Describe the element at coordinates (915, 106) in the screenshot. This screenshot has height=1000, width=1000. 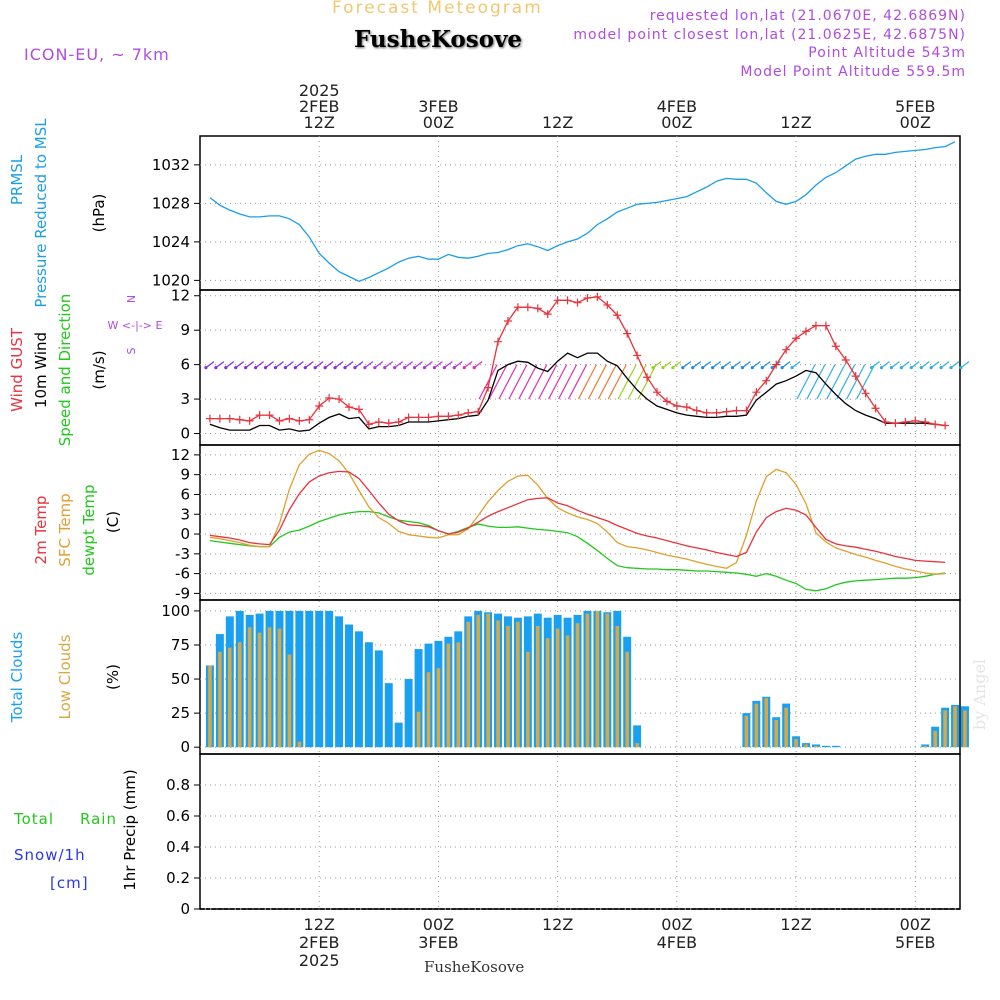
I see `top-time-label: 5FEB` at that location.